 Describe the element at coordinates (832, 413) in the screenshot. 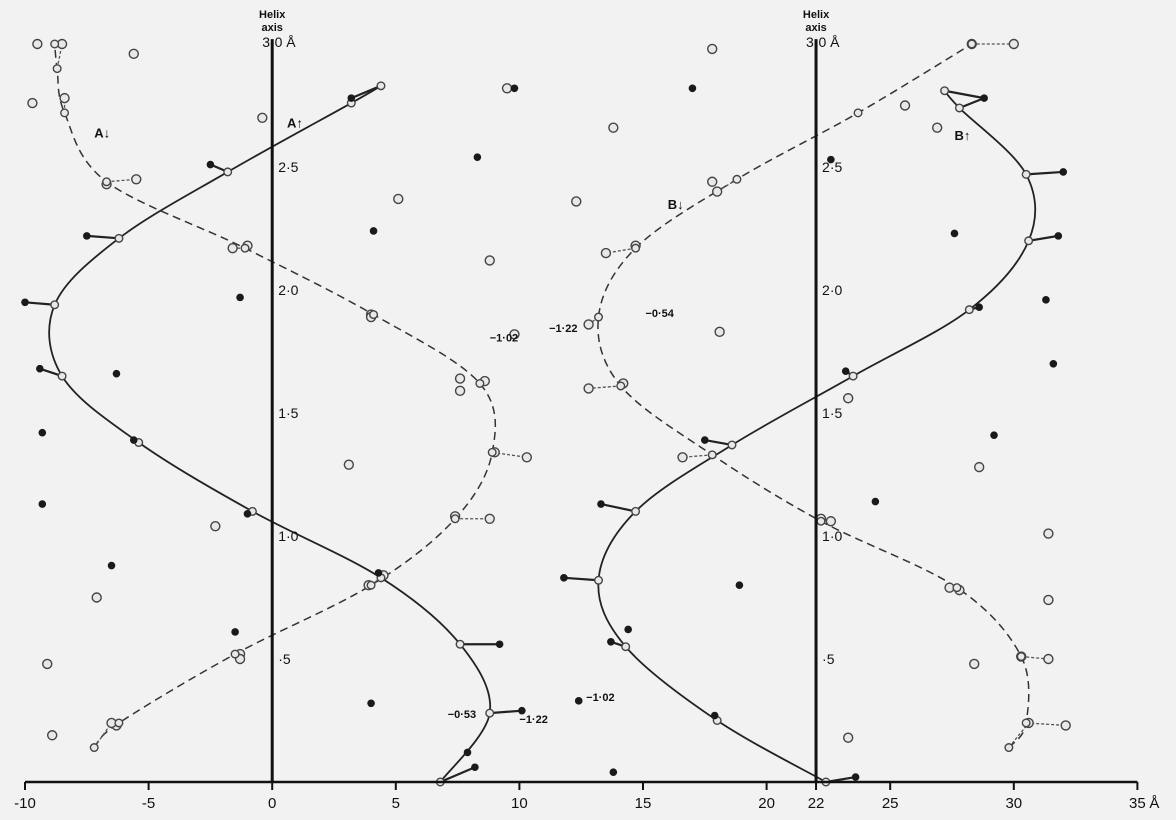

I see `helix-height-label-1-2: 1·5` at that location.